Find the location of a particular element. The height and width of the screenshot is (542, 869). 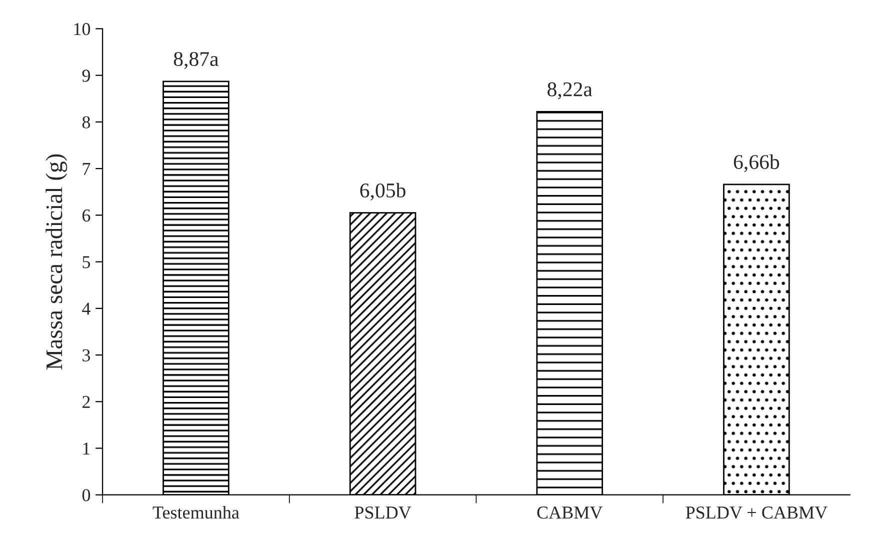

data-label: 6,05b is located at coordinates (383, 191).